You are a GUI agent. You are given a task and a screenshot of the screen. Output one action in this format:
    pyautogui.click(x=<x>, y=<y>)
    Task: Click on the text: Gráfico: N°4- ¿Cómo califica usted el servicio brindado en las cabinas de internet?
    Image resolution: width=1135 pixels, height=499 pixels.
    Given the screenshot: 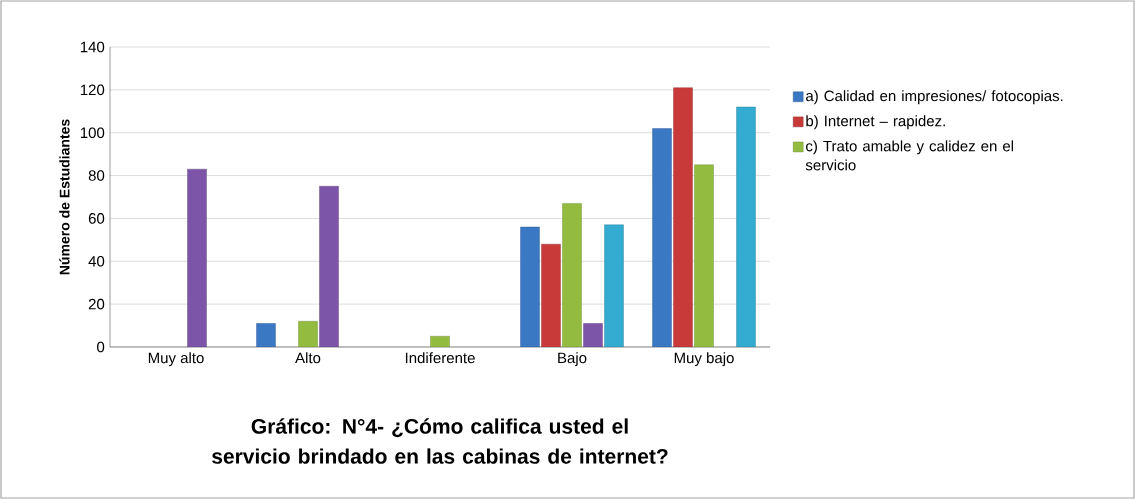 What is the action you would take?
    pyautogui.click(x=440, y=441)
    